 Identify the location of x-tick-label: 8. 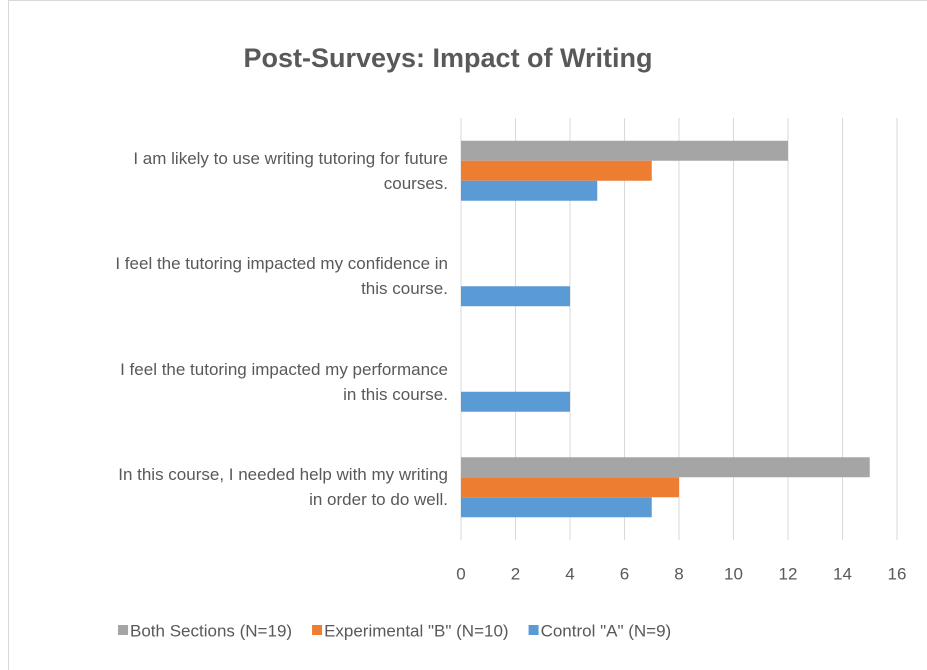
(678, 573).